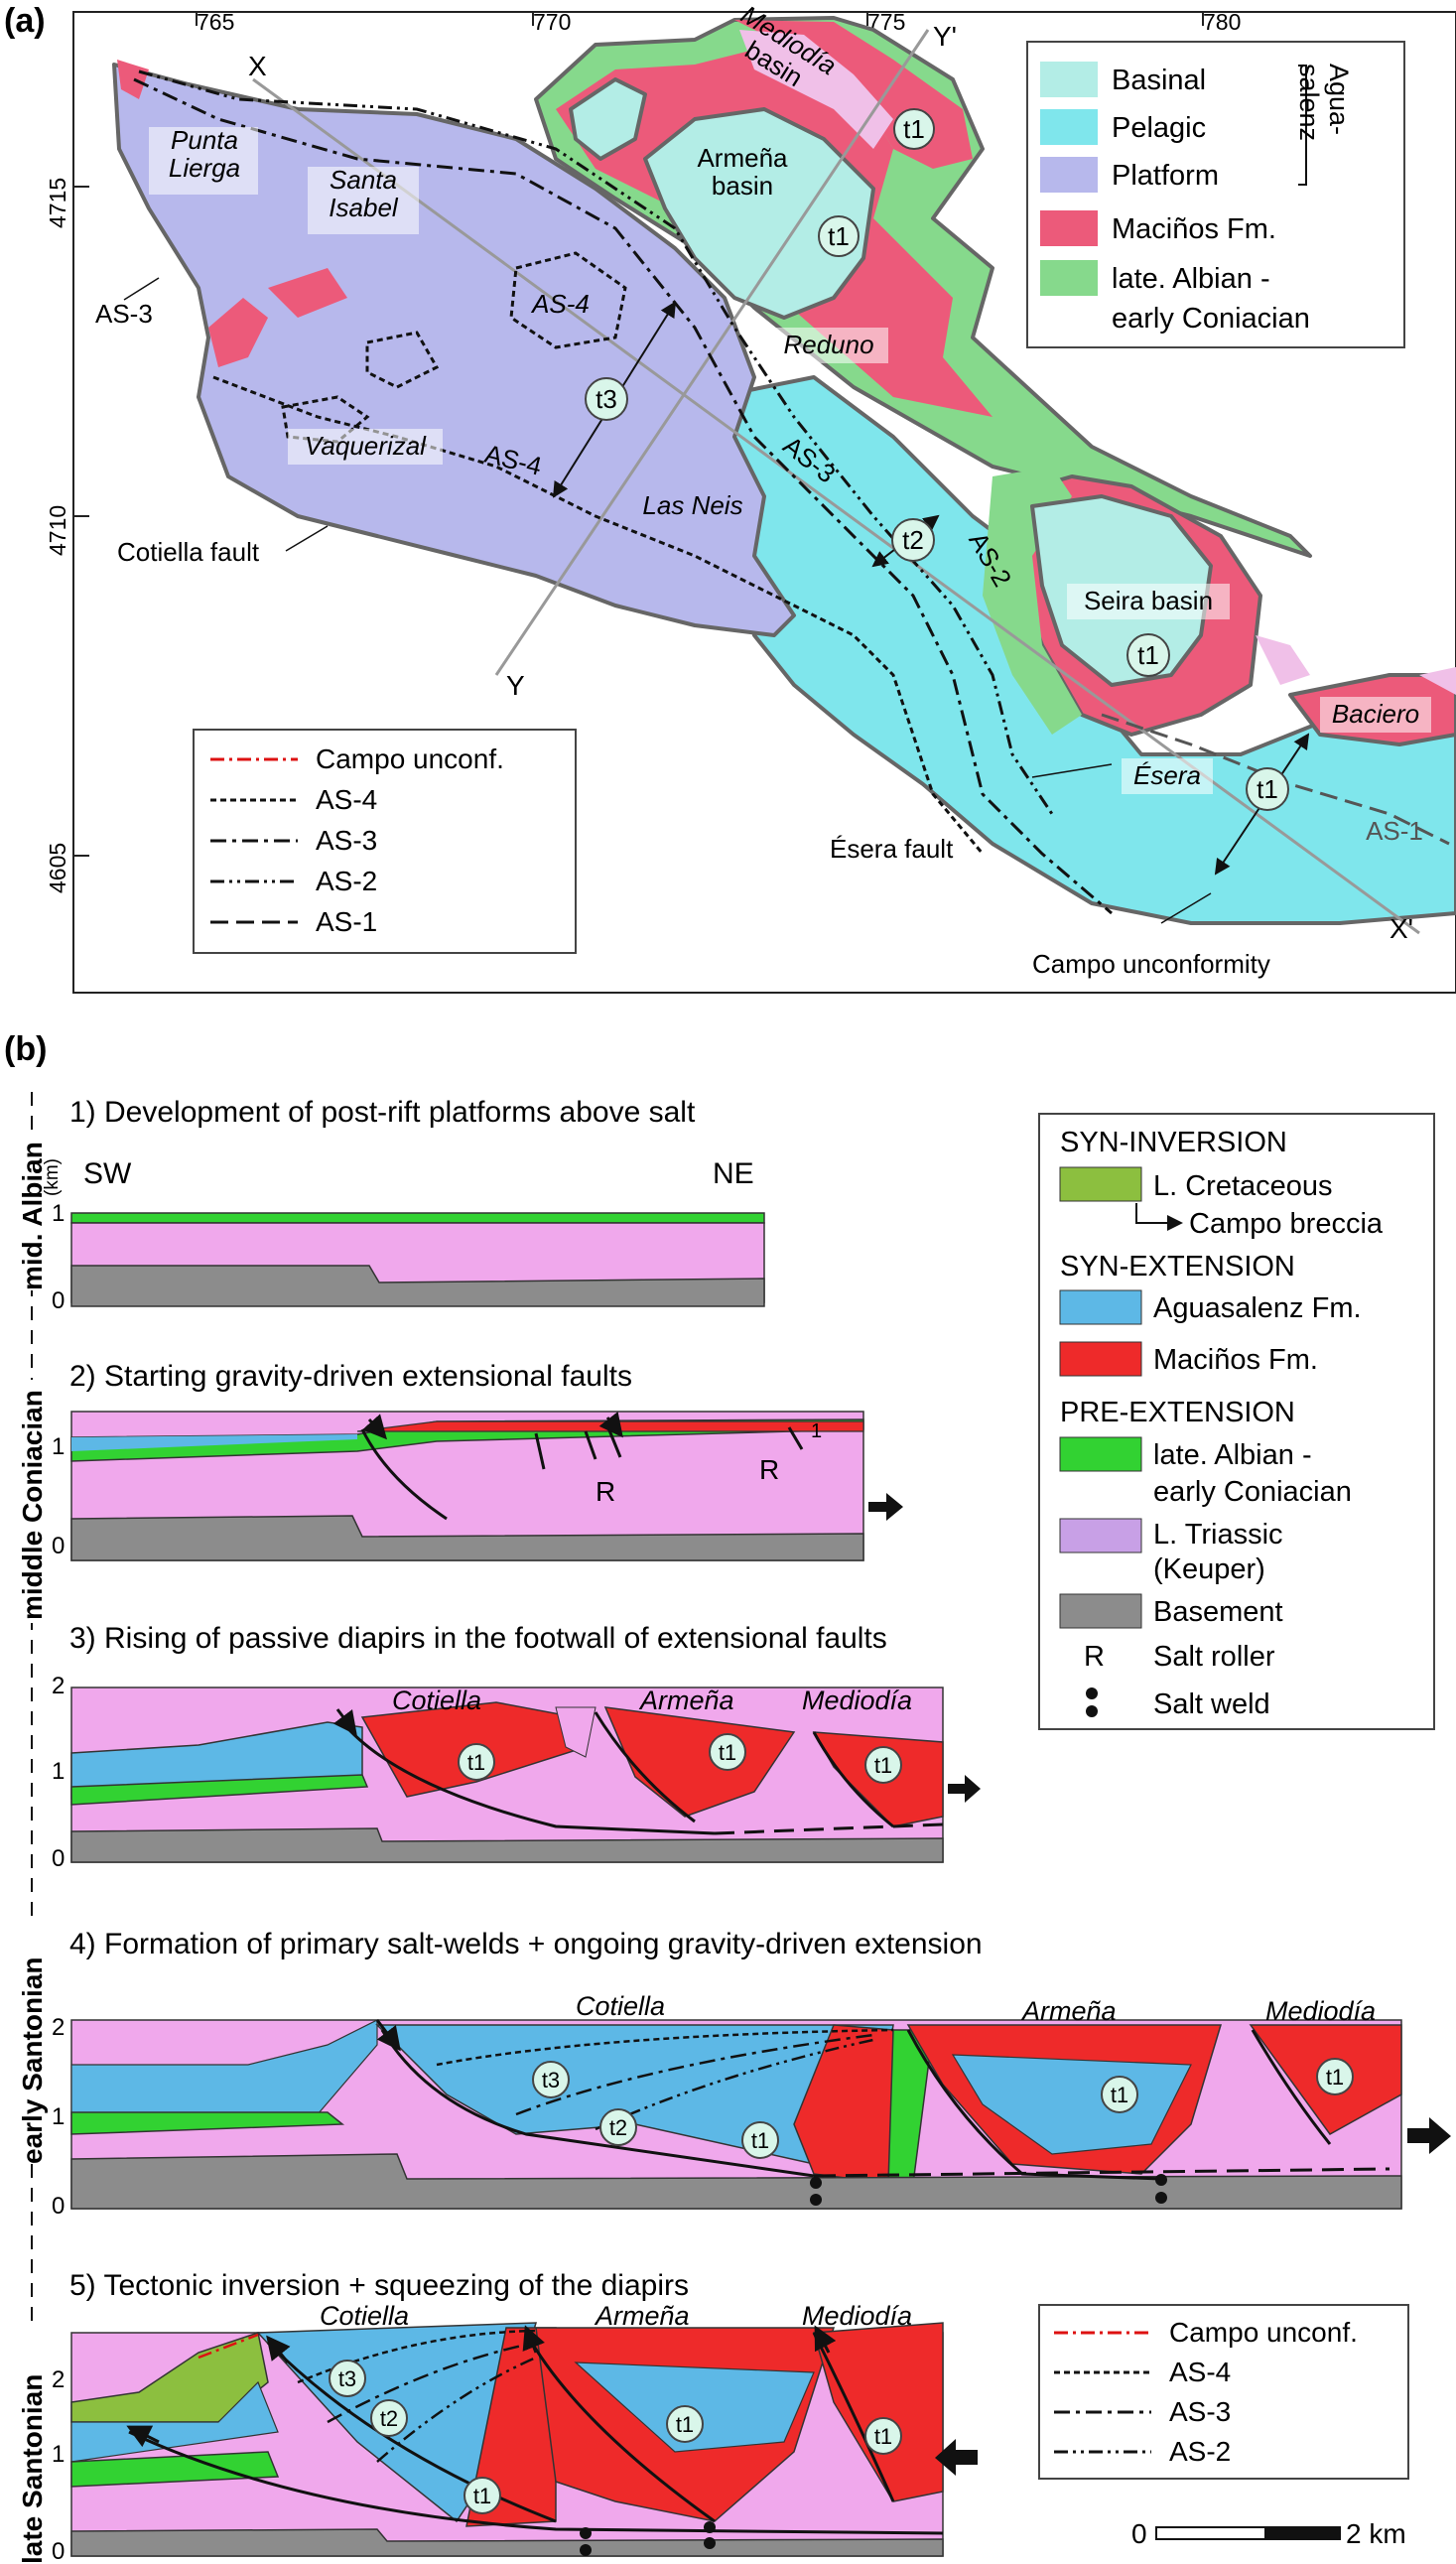 Image resolution: width=1456 pixels, height=2564 pixels. I want to click on map-as1, so click(1275, 779).